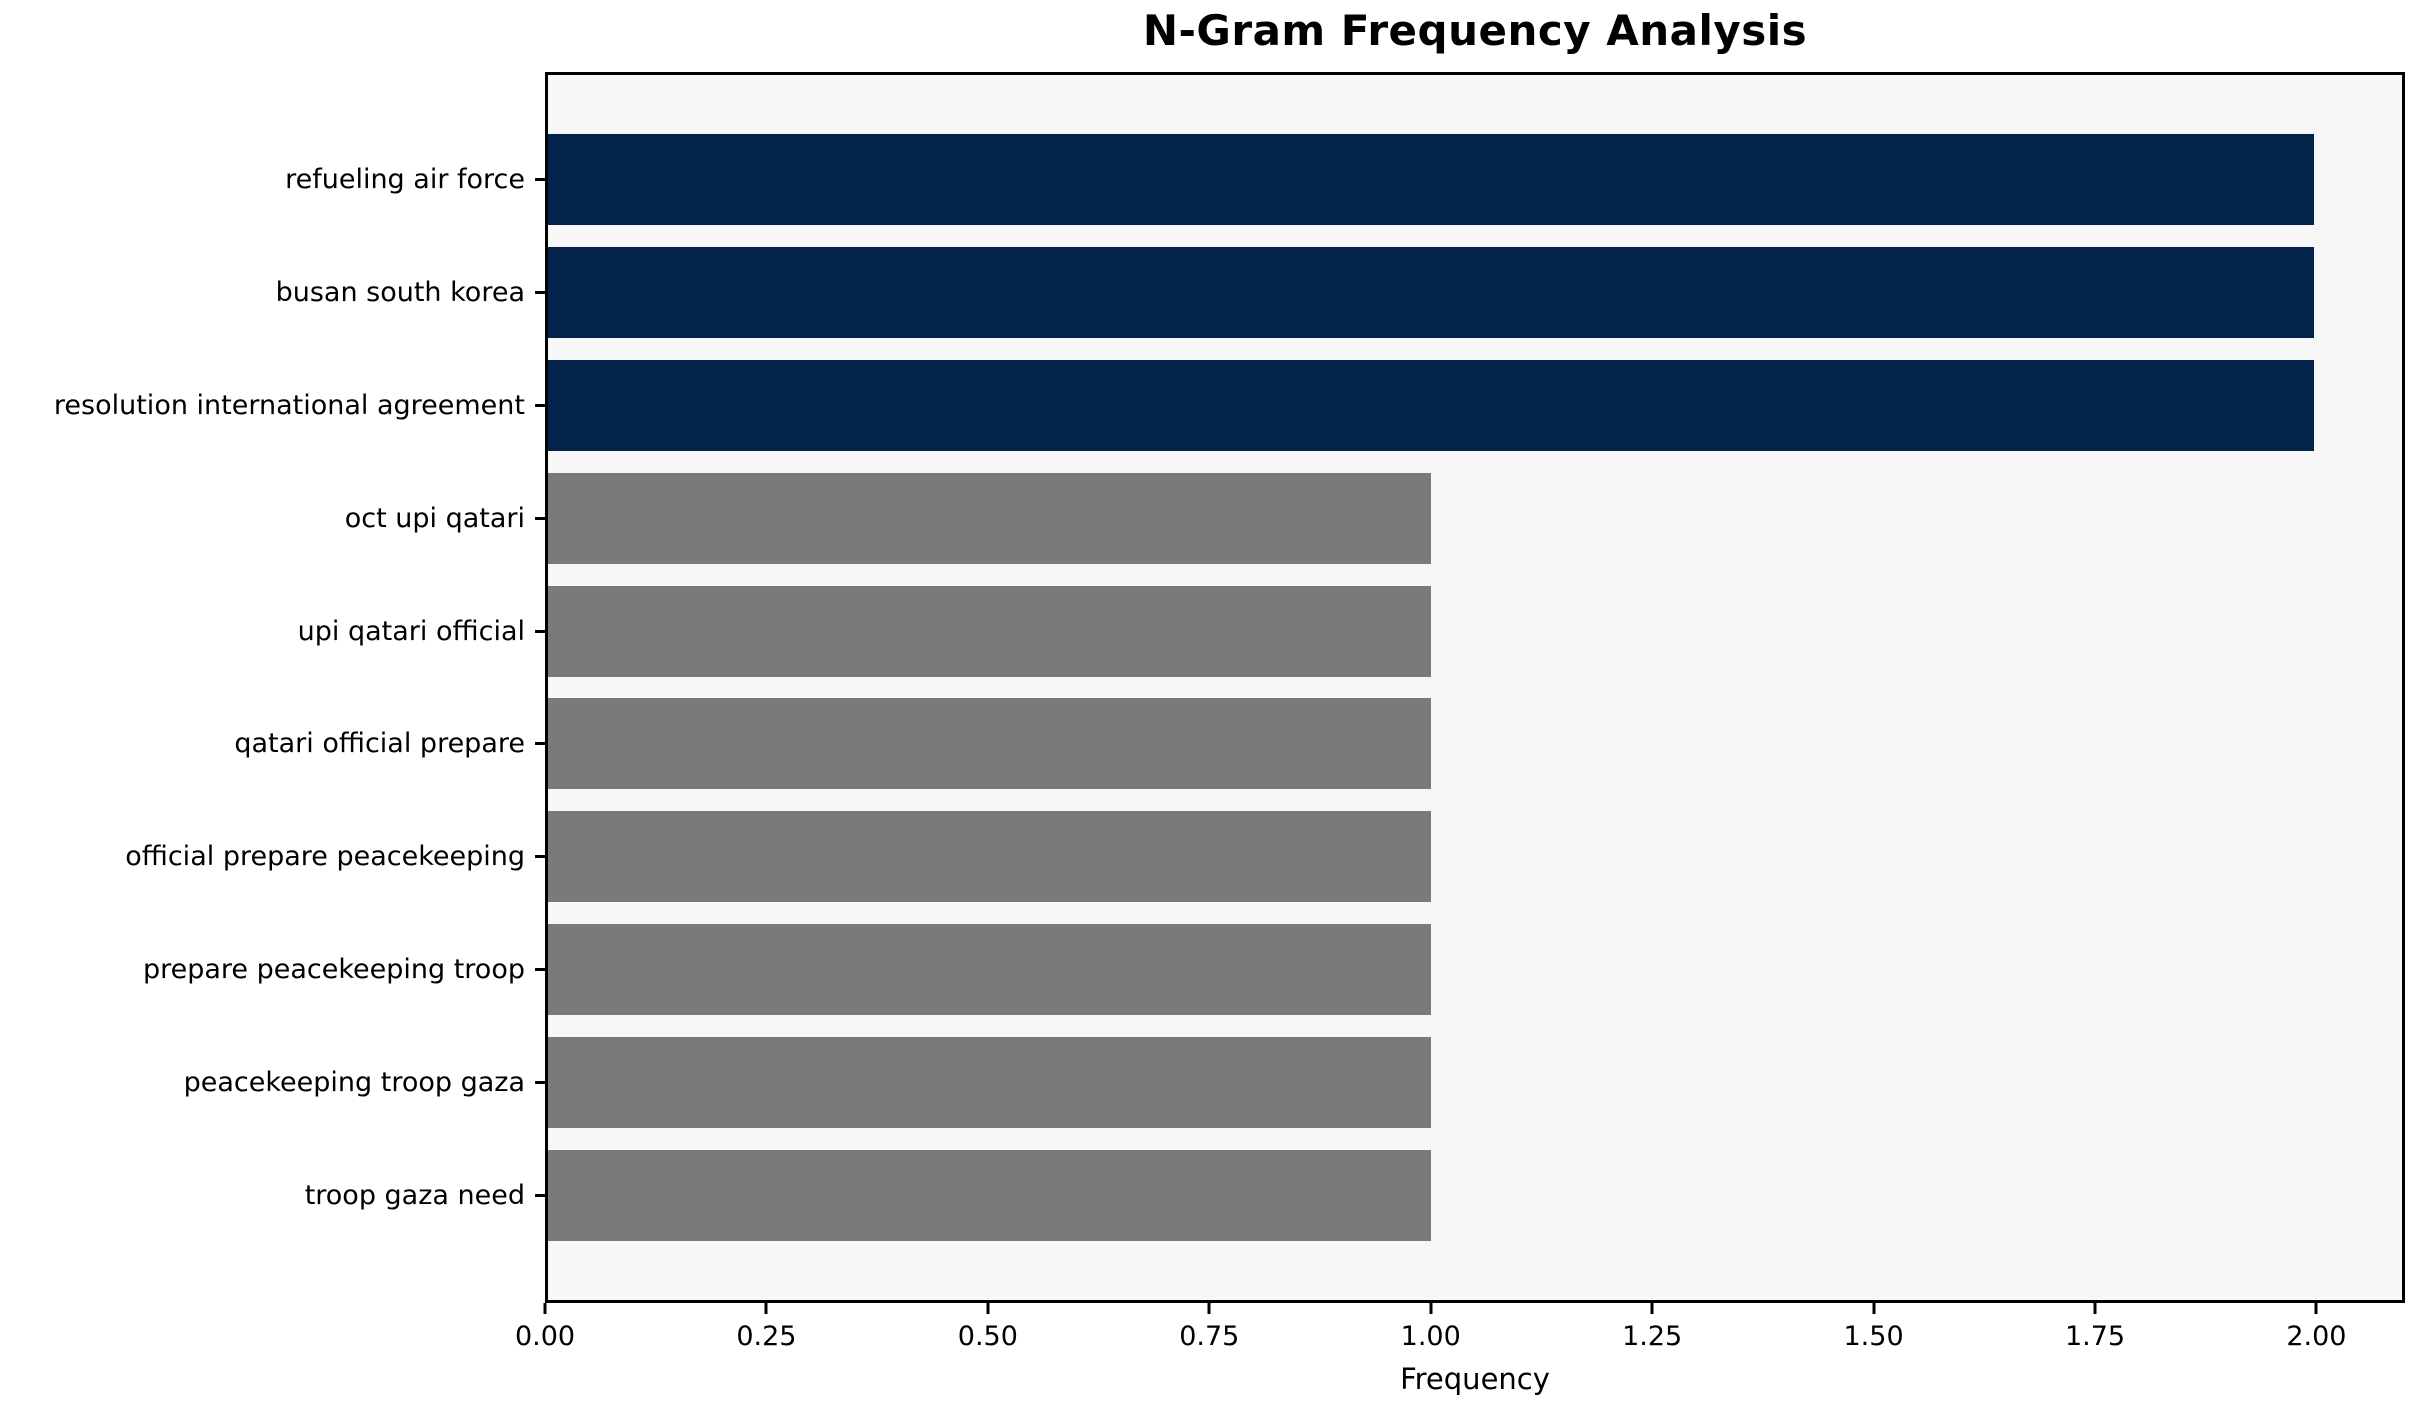  Describe the element at coordinates (1209, 1336) in the screenshot. I see `x-tick-label: 0.75` at that location.